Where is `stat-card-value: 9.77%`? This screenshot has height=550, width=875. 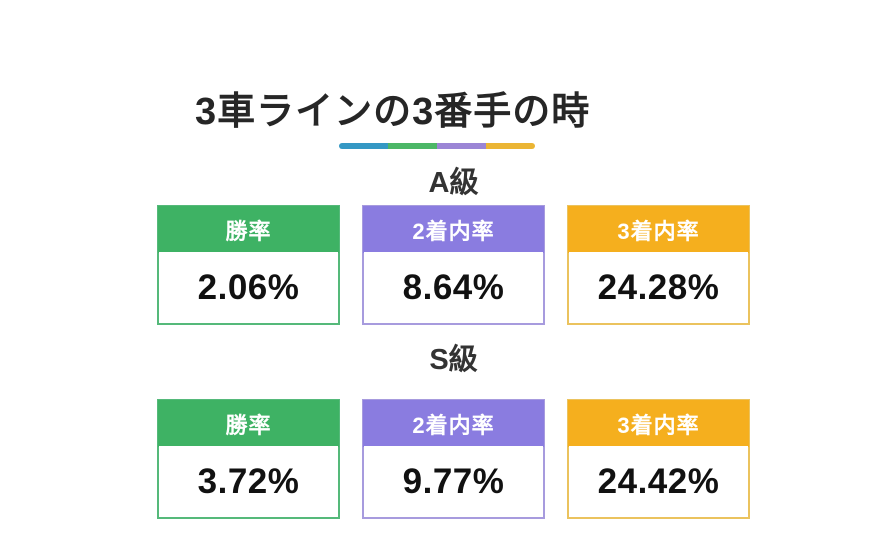 stat-card-value: 9.77% is located at coordinates (453, 481).